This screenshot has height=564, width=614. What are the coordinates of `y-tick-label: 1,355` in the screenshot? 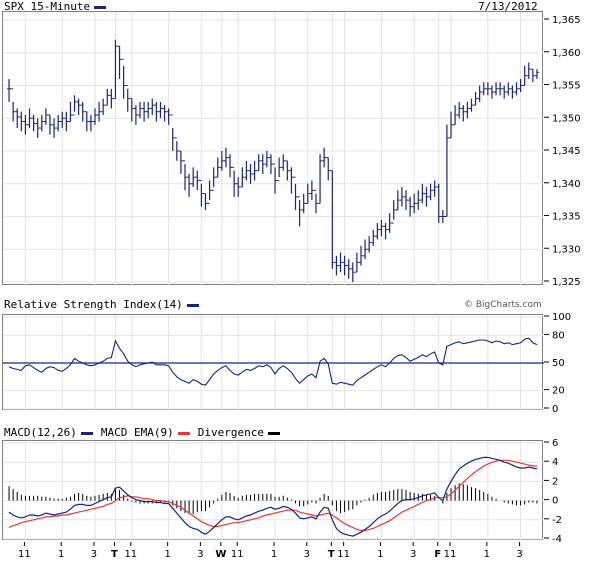 It's located at (566, 86).